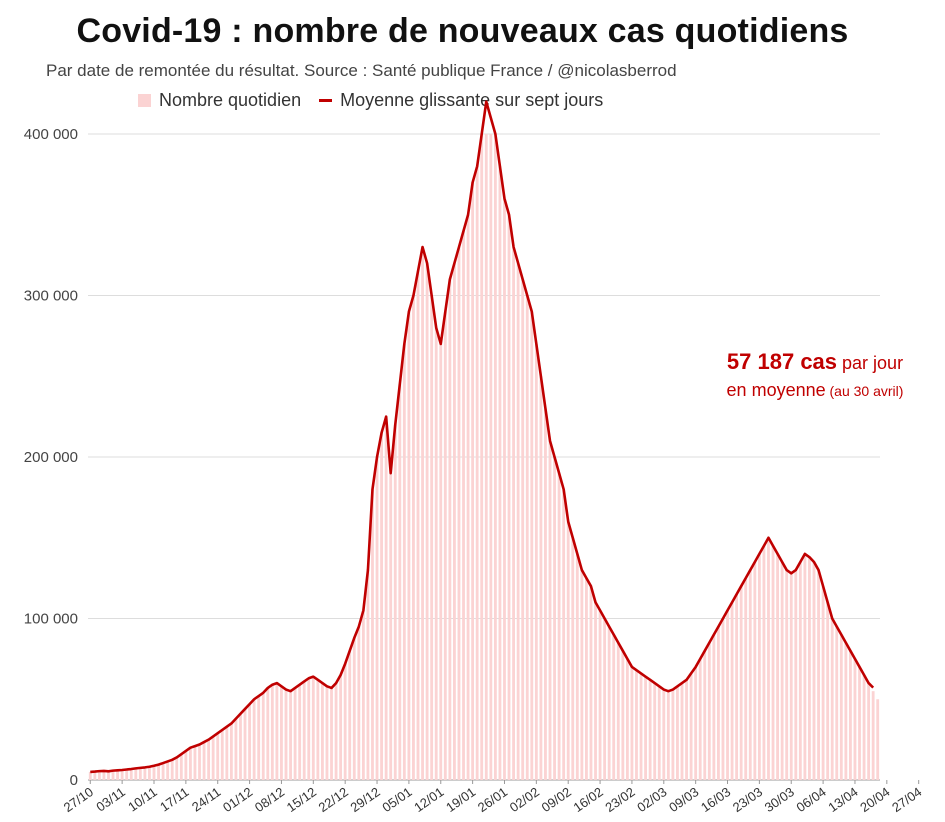 The width and height of the screenshot is (945, 822). I want to click on x-tick-label: 22/12, so click(333, 799).